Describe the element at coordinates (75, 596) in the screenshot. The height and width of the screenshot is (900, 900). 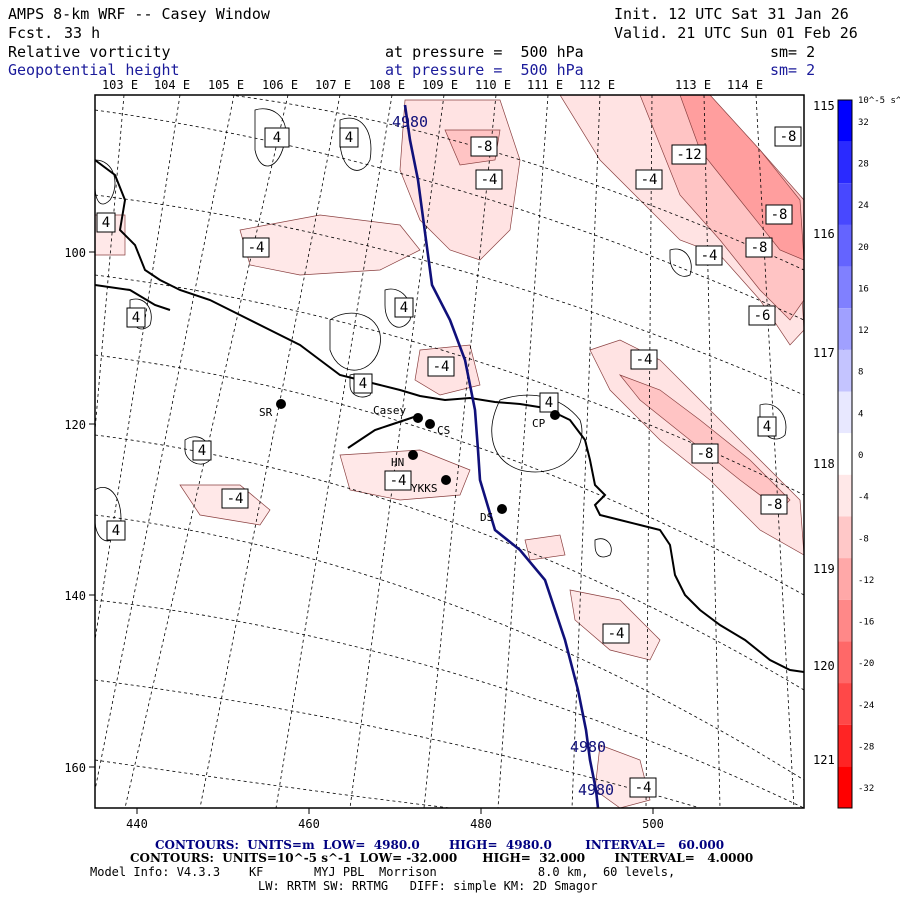
I see `svg-text: 140` at that location.